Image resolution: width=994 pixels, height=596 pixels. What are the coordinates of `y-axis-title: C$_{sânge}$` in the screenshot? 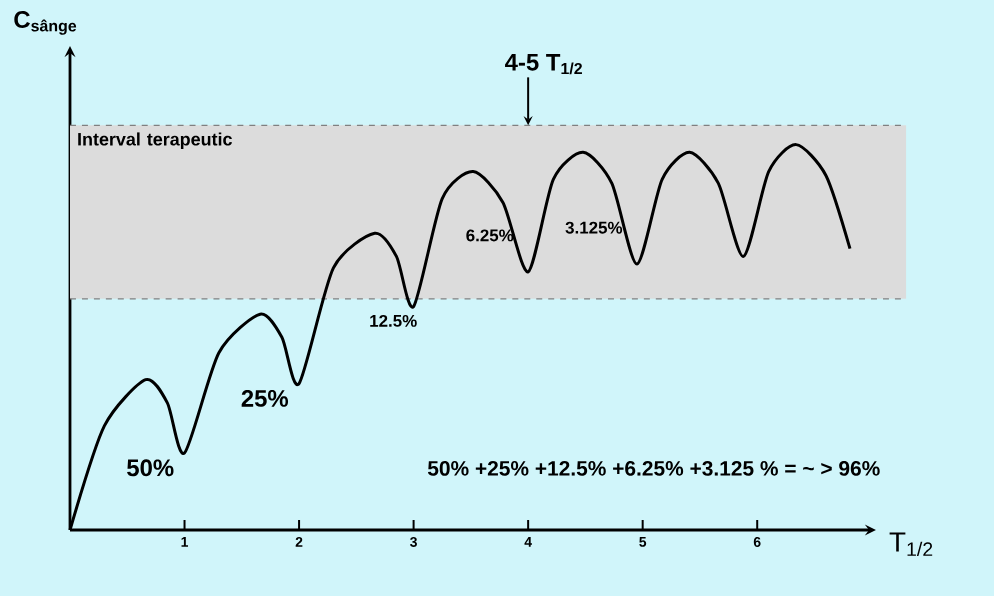 It's located at (45, 23).